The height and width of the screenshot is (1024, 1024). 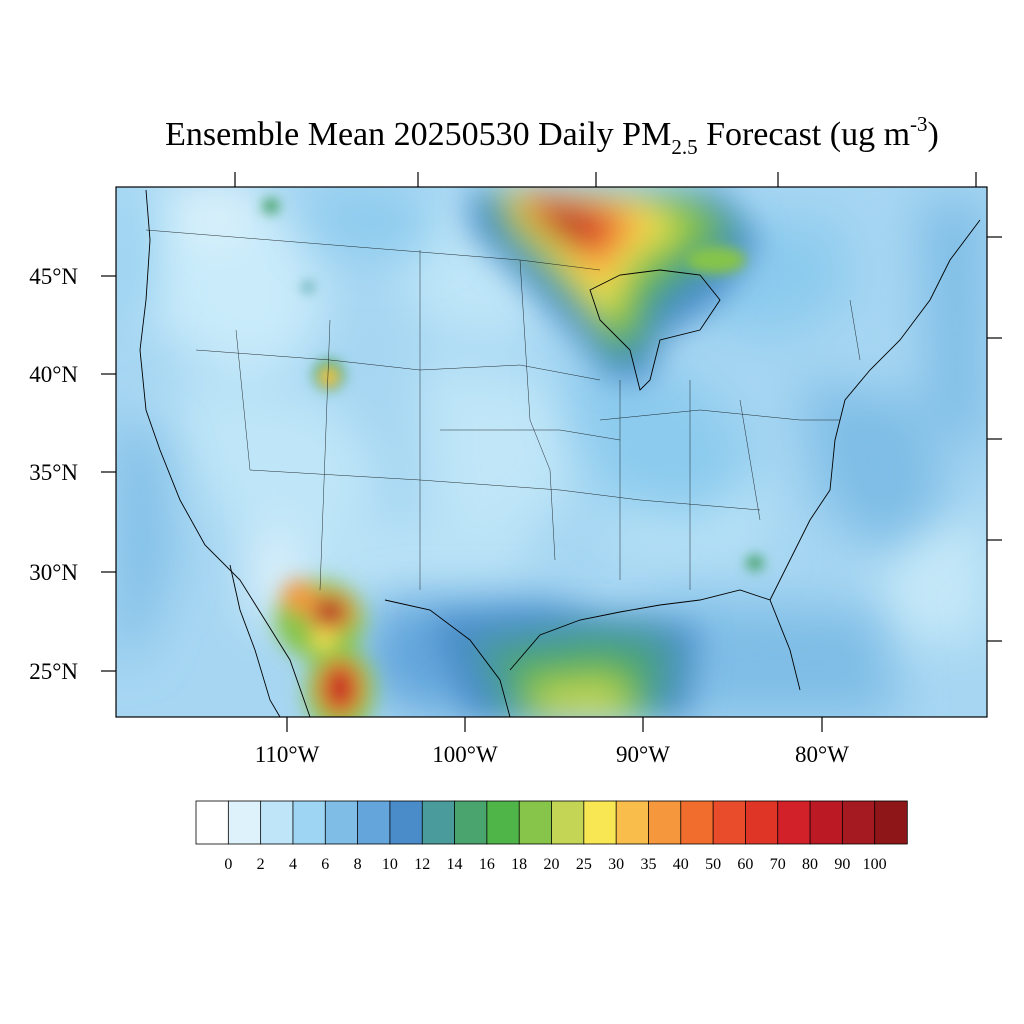 What do you see at coordinates (822, 754) in the screenshot?
I see `lon-label-80w: 80°W` at bounding box center [822, 754].